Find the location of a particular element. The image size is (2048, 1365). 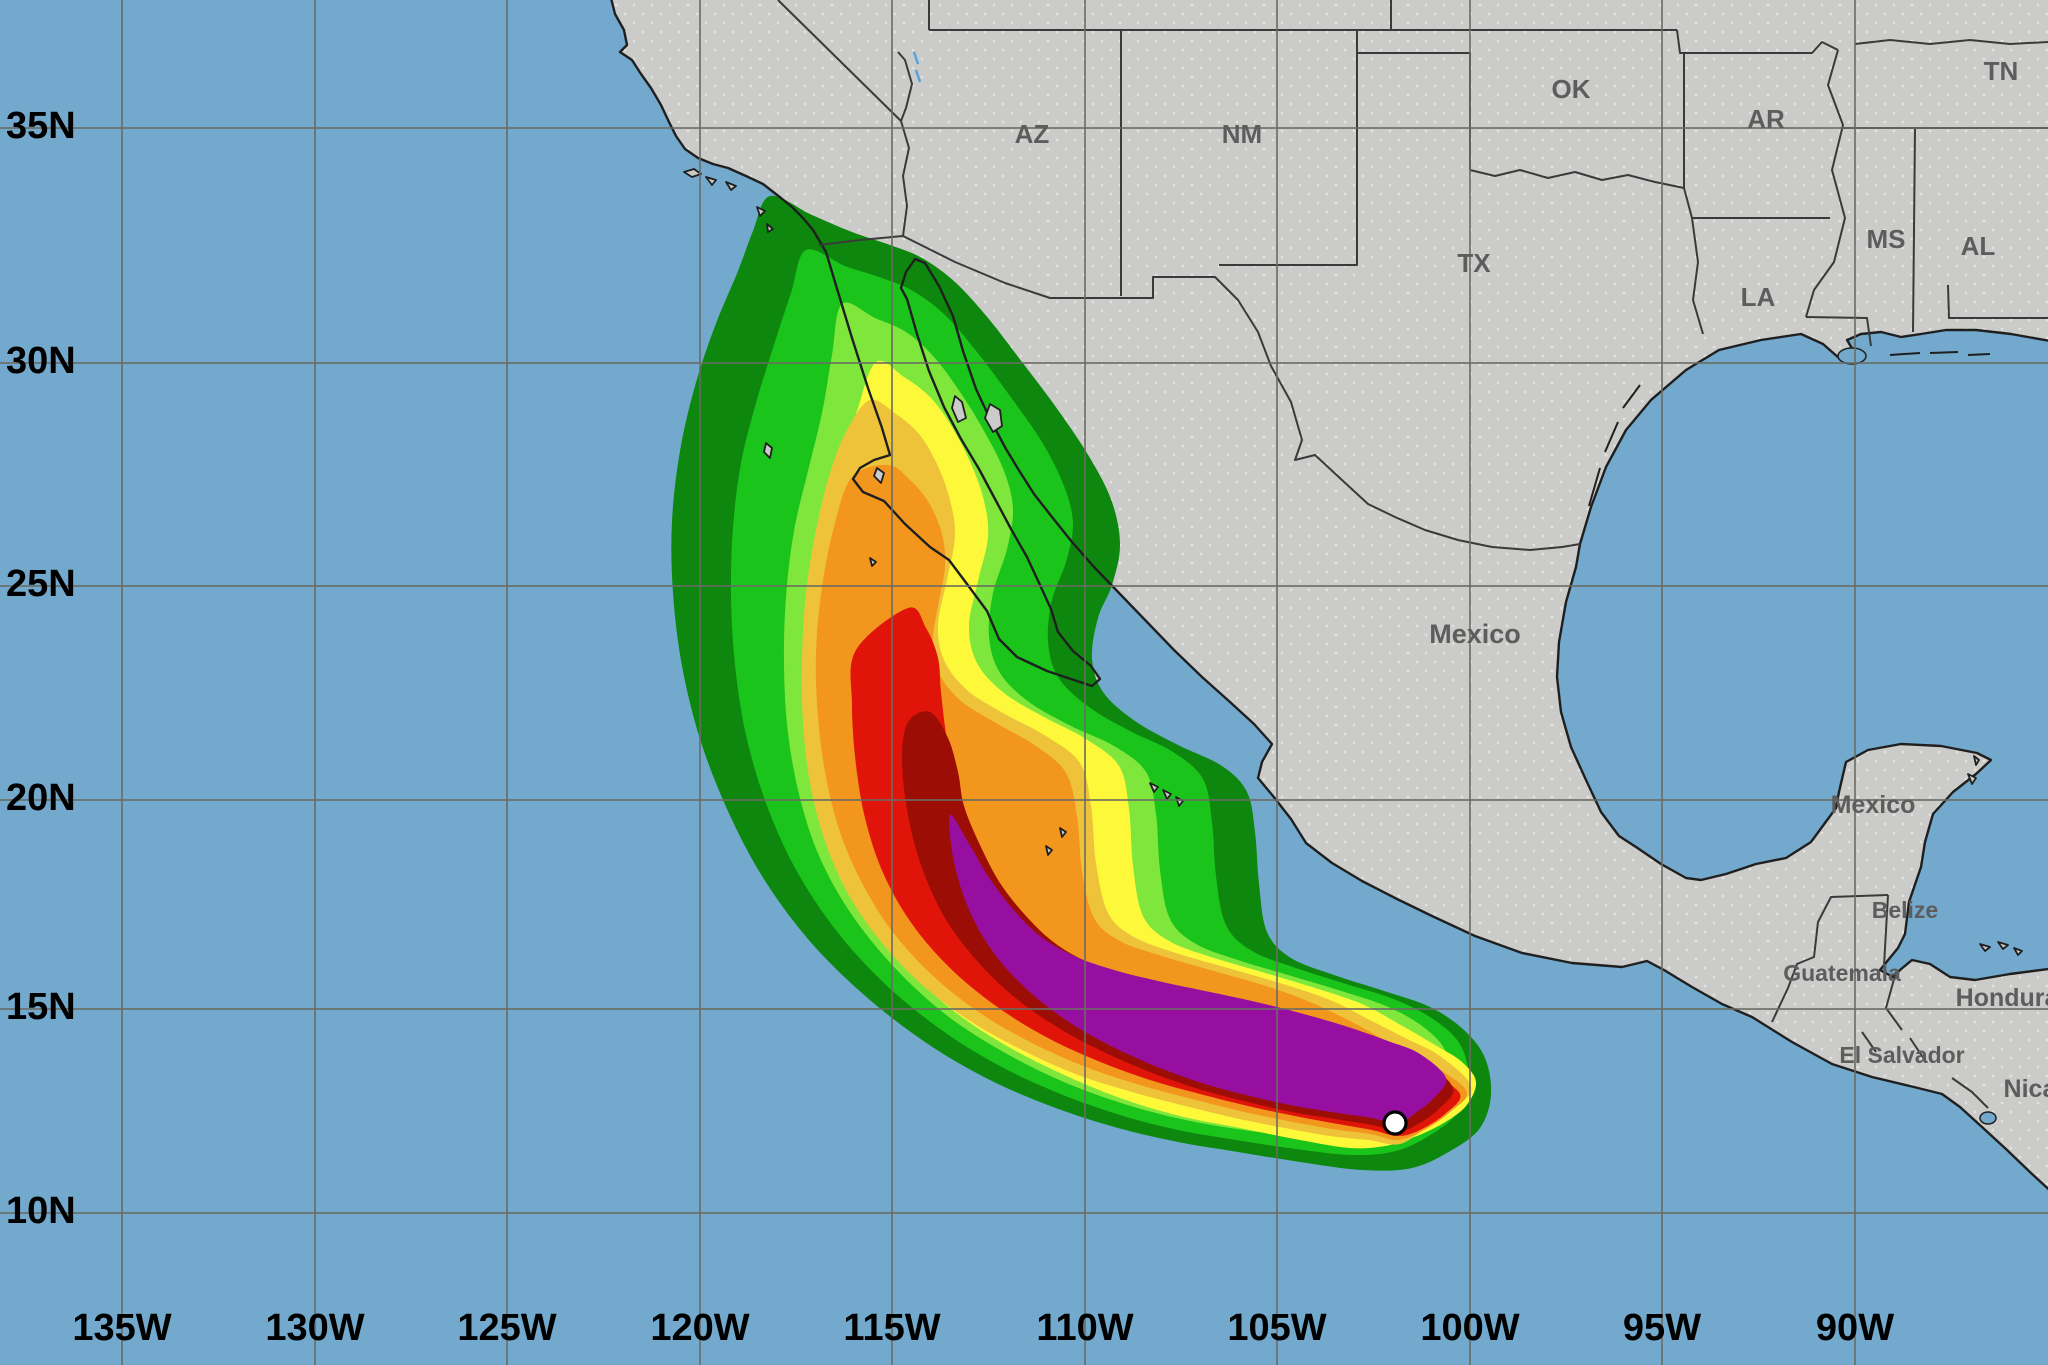

lon-label-105w: 105W is located at coordinates (1276, 1328).